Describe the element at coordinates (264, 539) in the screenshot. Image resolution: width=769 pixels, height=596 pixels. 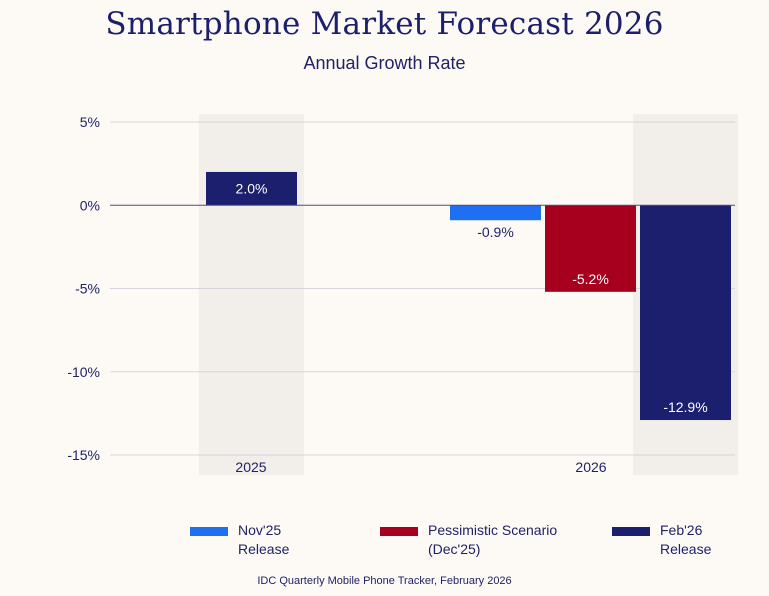
I see `legend-label-nov25: Nov'25 Release` at that location.